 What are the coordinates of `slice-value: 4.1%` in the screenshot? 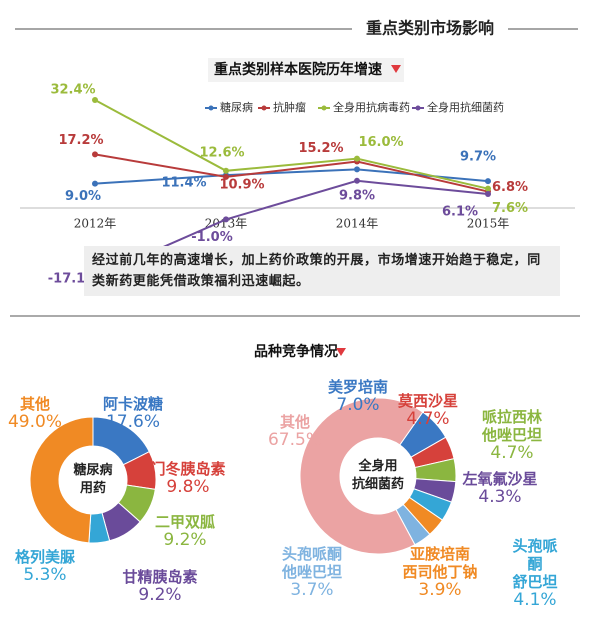 It's located at (535, 600).